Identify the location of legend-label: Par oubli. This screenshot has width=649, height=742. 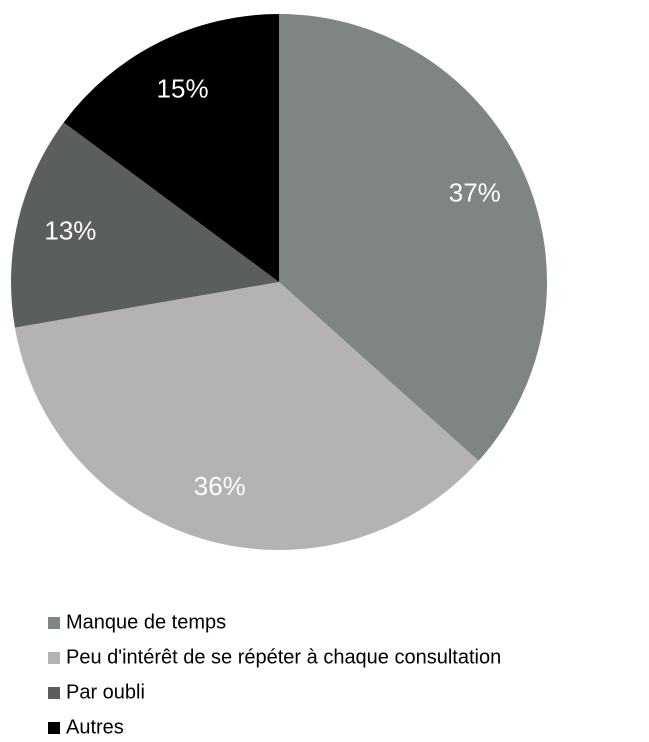
(105, 692).